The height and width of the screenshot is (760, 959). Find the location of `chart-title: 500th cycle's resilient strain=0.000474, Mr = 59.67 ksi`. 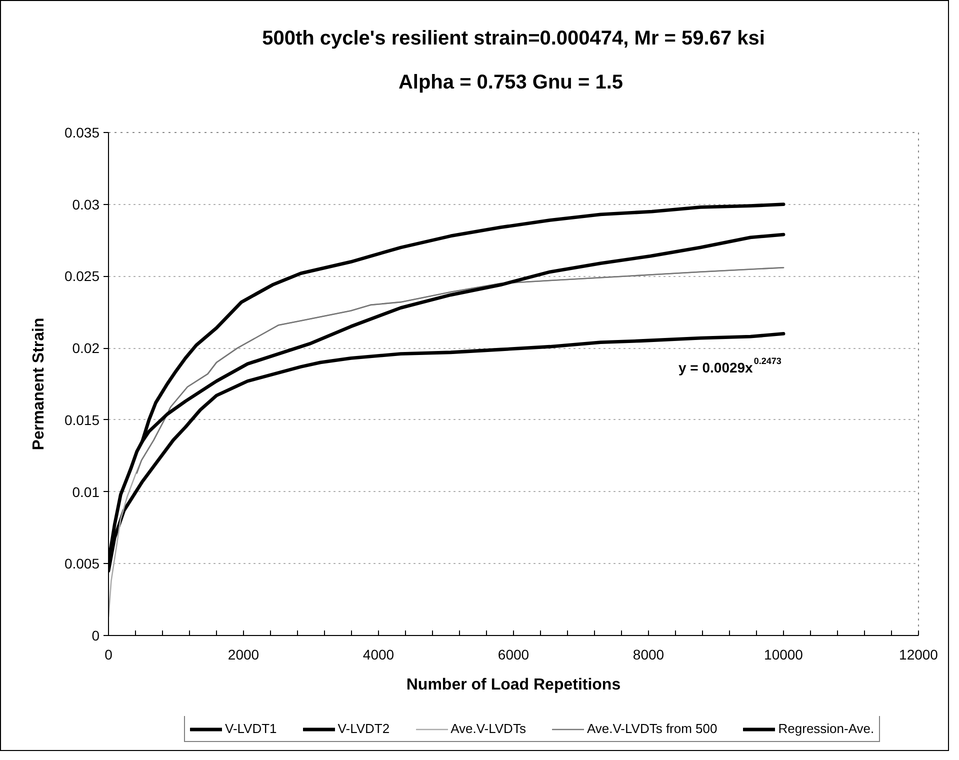

chart-title: 500th cycle's resilient strain=0.000474, Mr = 59.67 ksi is located at coordinates (513, 39).